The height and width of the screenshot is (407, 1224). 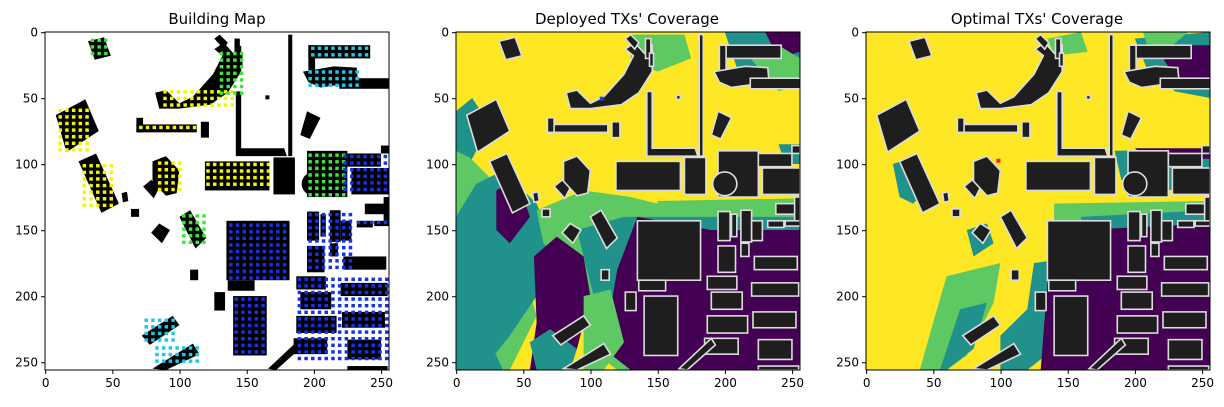 I want to click on y-tick-label: 0, so click(x=445, y=33).